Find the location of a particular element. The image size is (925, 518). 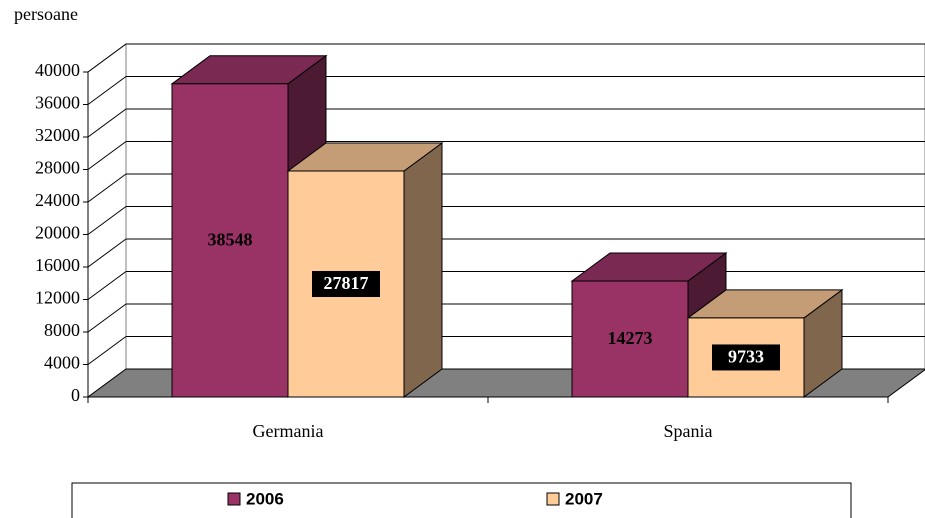

y-tick-label: 20000 is located at coordinates (57, 233).